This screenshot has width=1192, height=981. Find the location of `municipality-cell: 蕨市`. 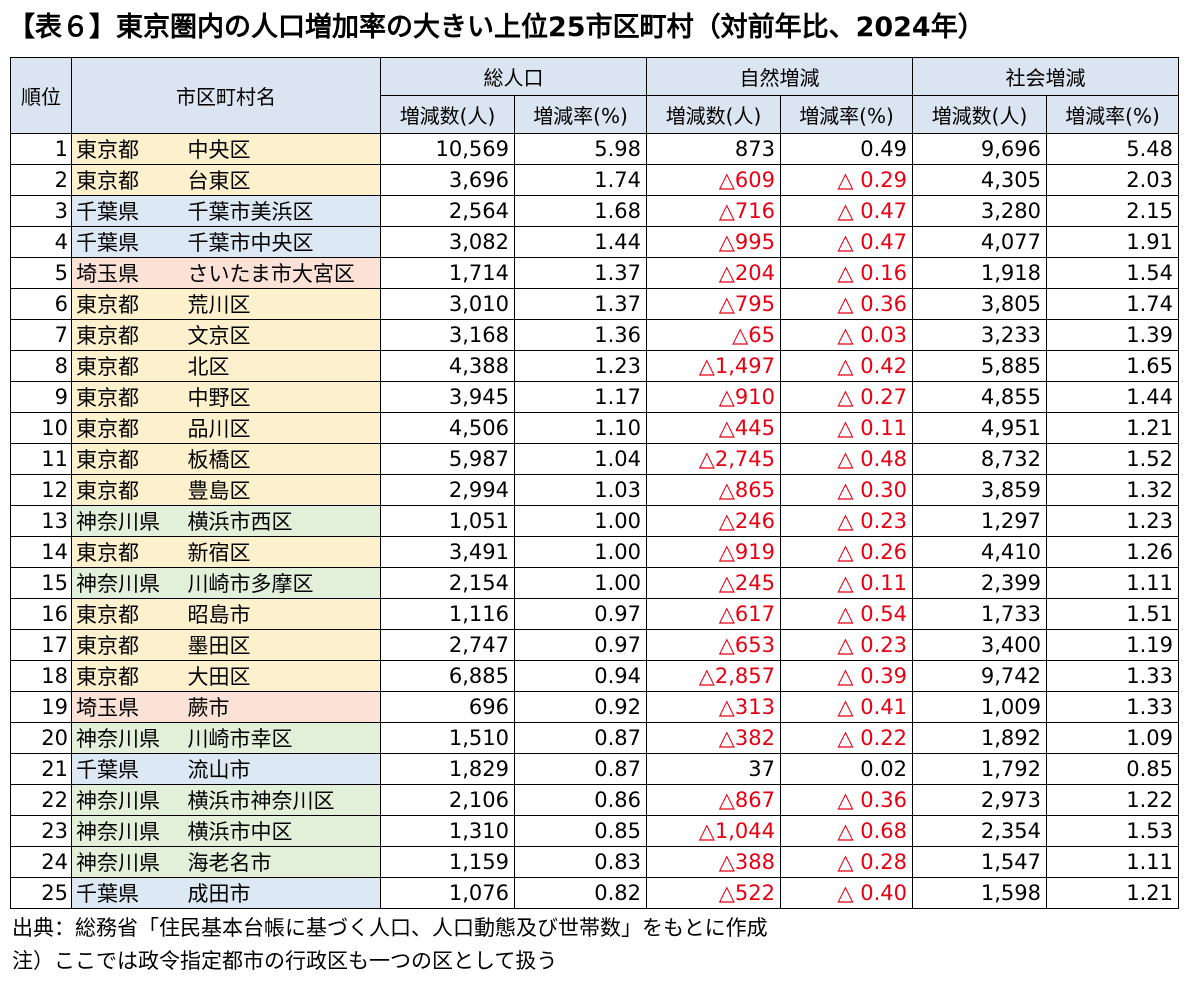

municipality-cell: 蕨市 is located at coordinates (281, 707).